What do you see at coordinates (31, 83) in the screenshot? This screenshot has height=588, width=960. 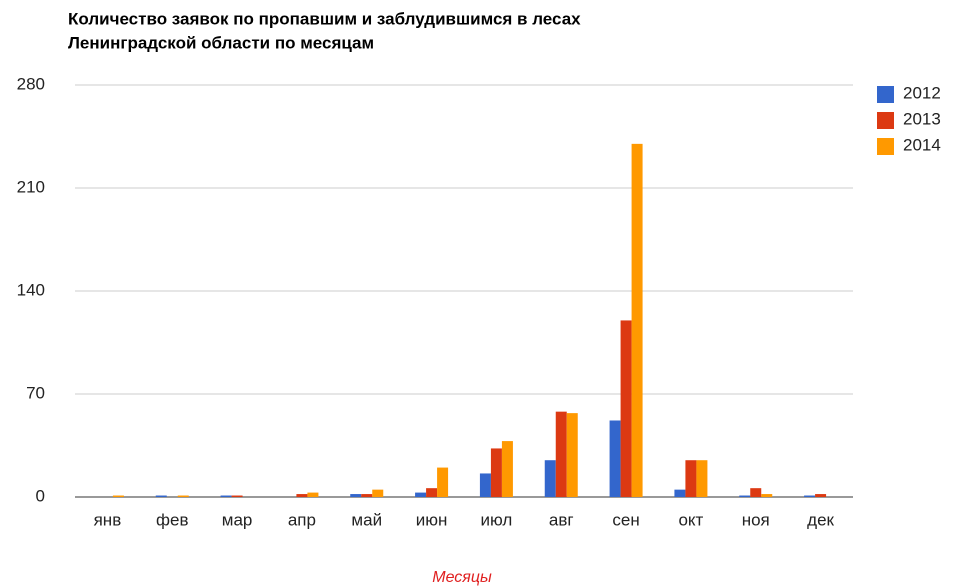 I see `y-tick-label: 280` at bounding box center [31, 83].